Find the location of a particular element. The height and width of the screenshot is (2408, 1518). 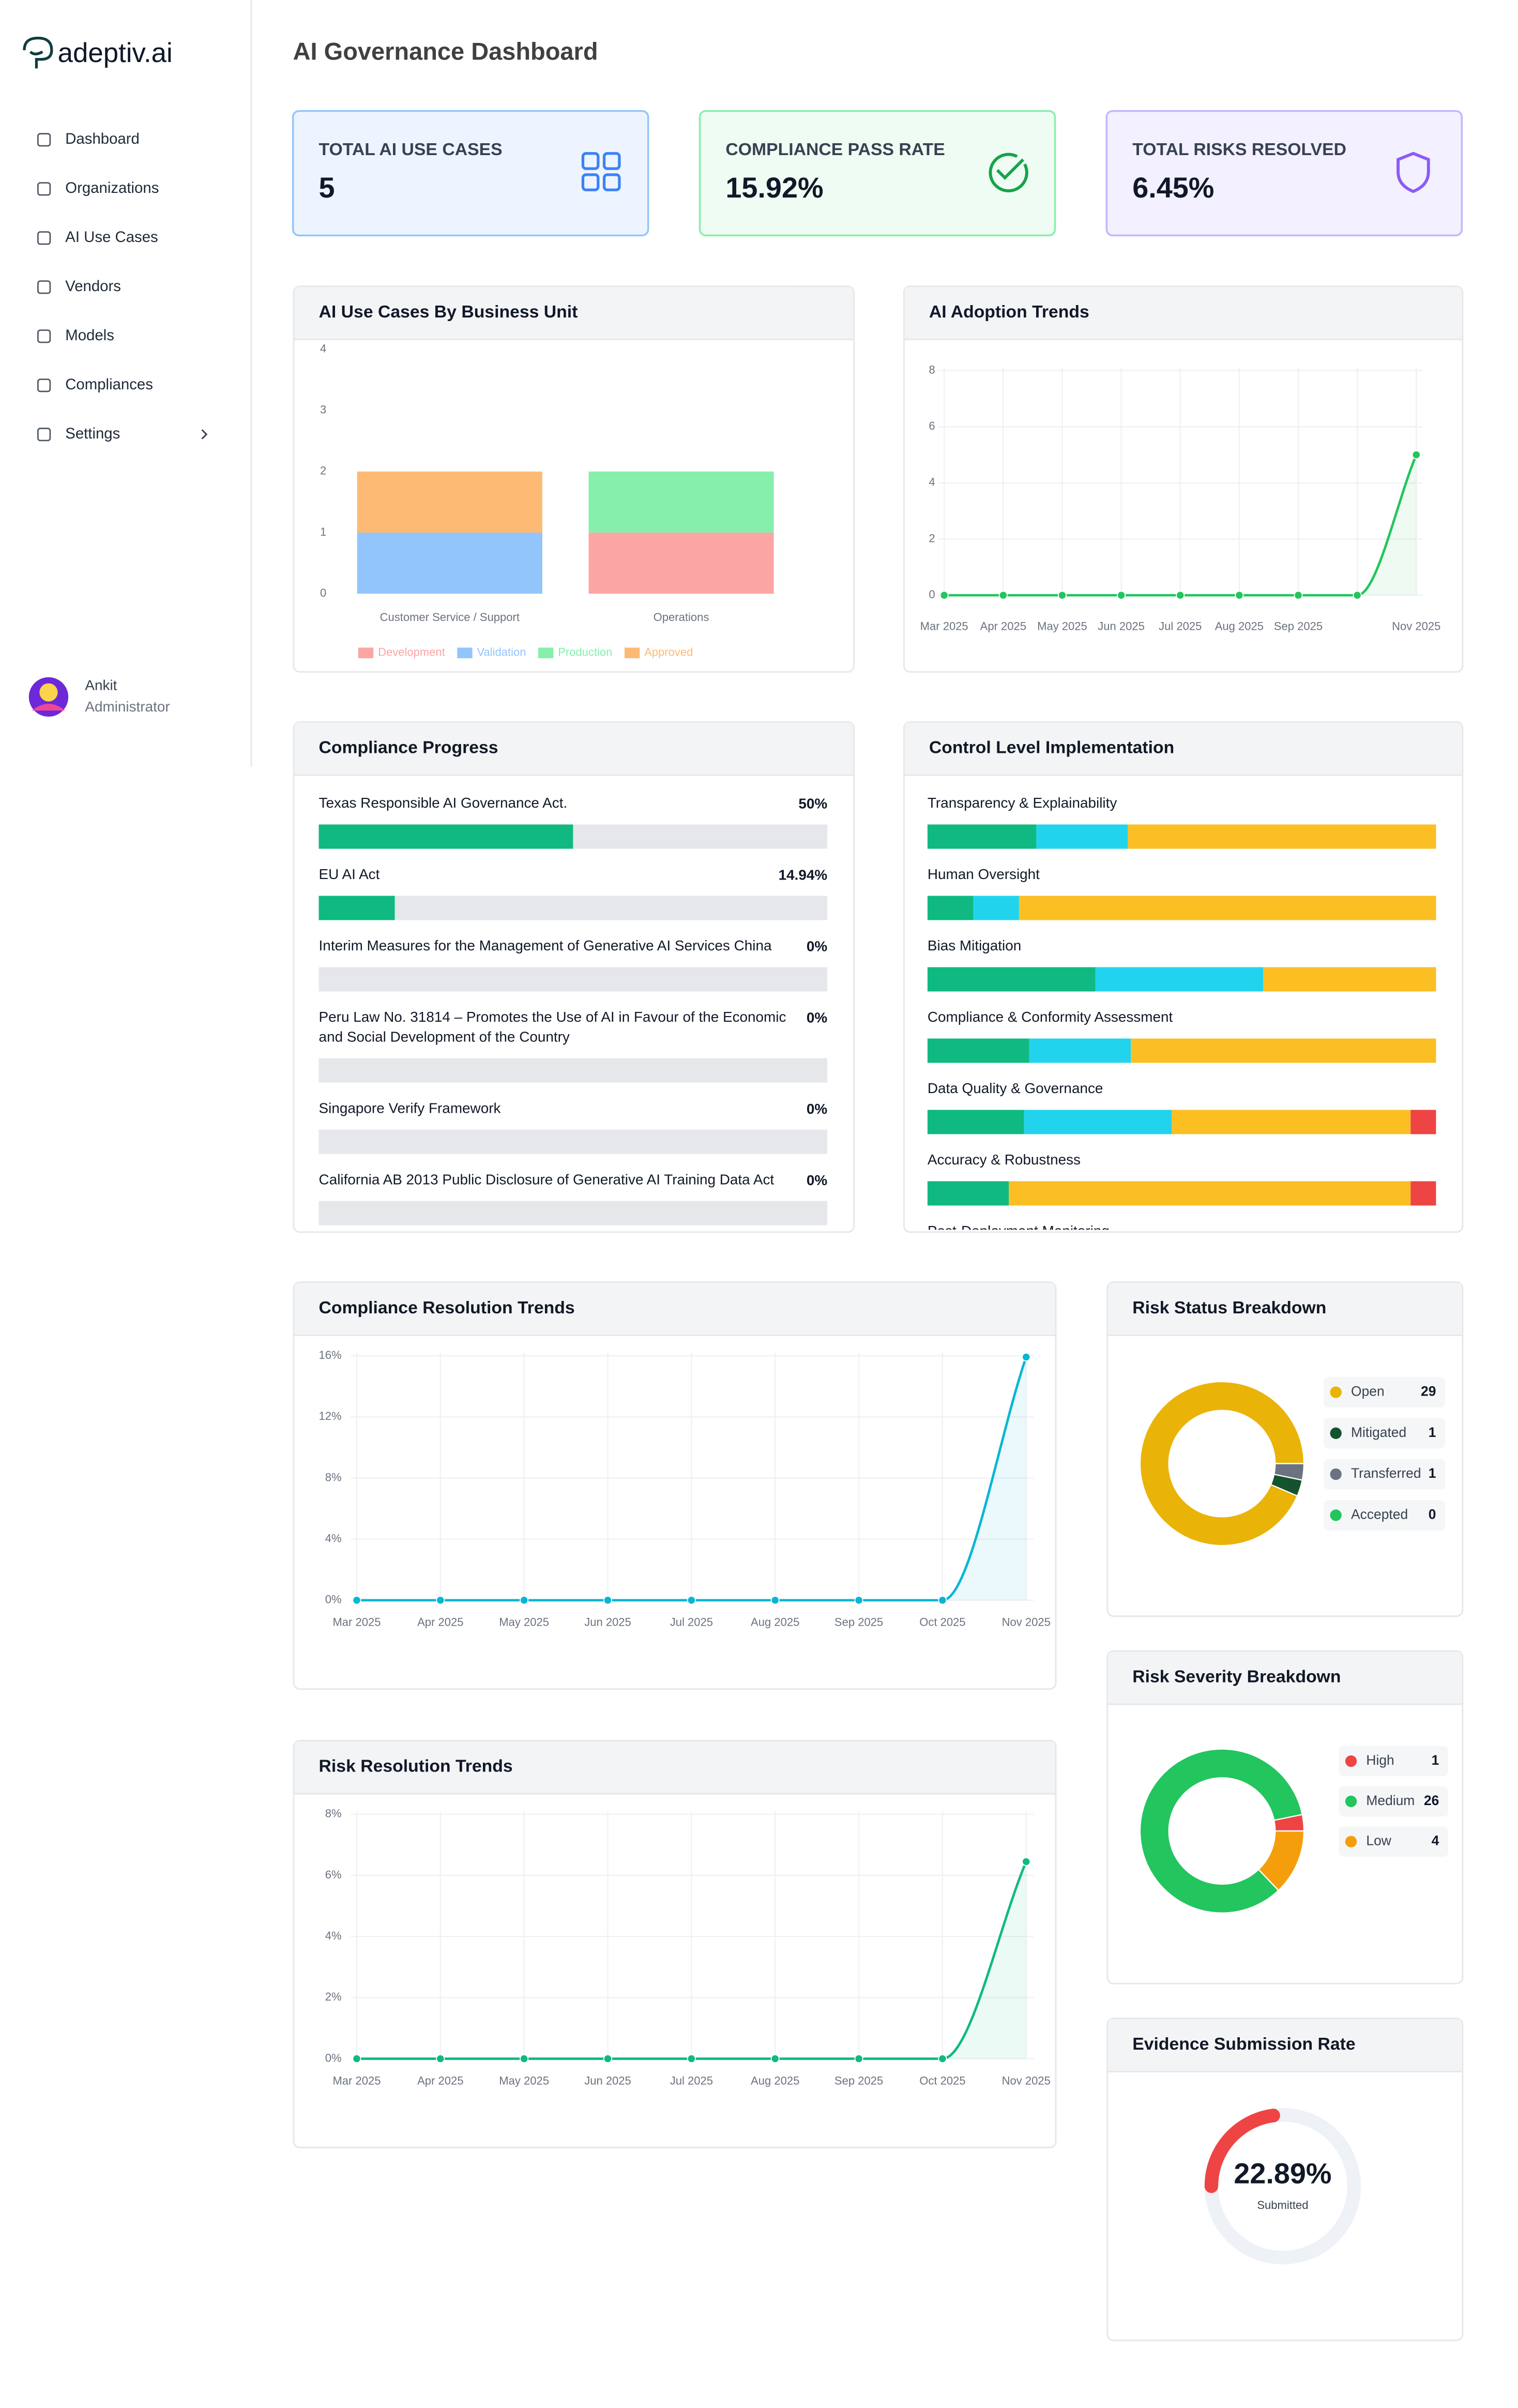

row-label: Accuracy & Robustness is located at coordinates (1004, 1161).